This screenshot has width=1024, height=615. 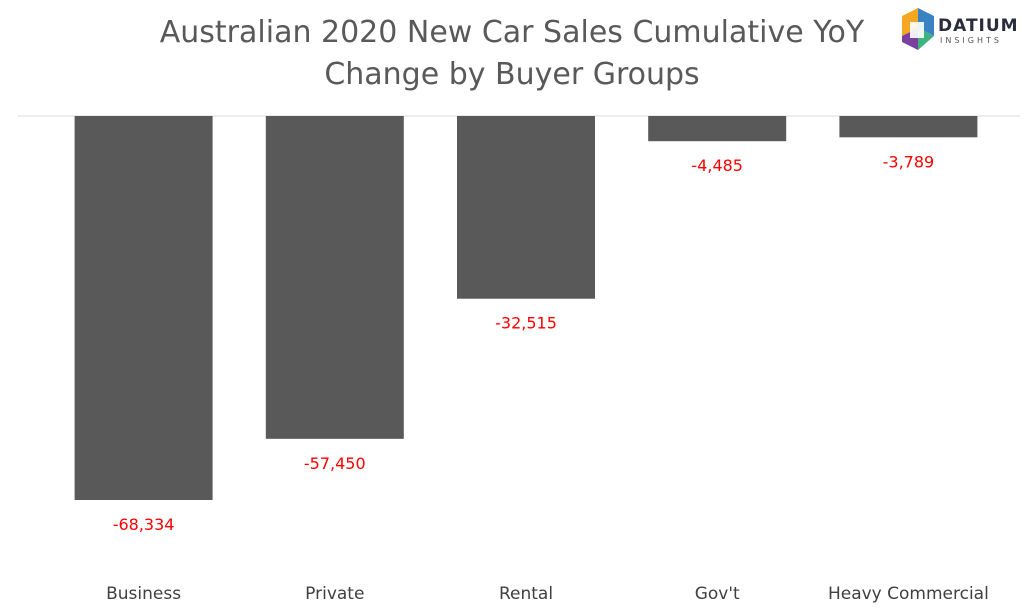 What do you see at coordinates (526, 323) in the screenshot?
I see `data-label-rental: -32,515` at bounding box center [526, 323].